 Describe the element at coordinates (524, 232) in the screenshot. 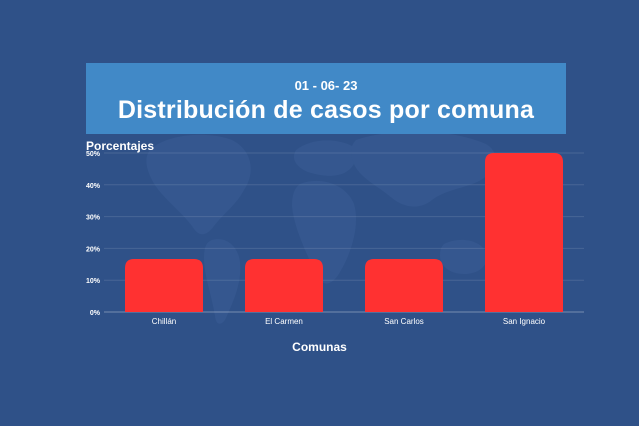

I see `bar-san-ignacio` at that location.